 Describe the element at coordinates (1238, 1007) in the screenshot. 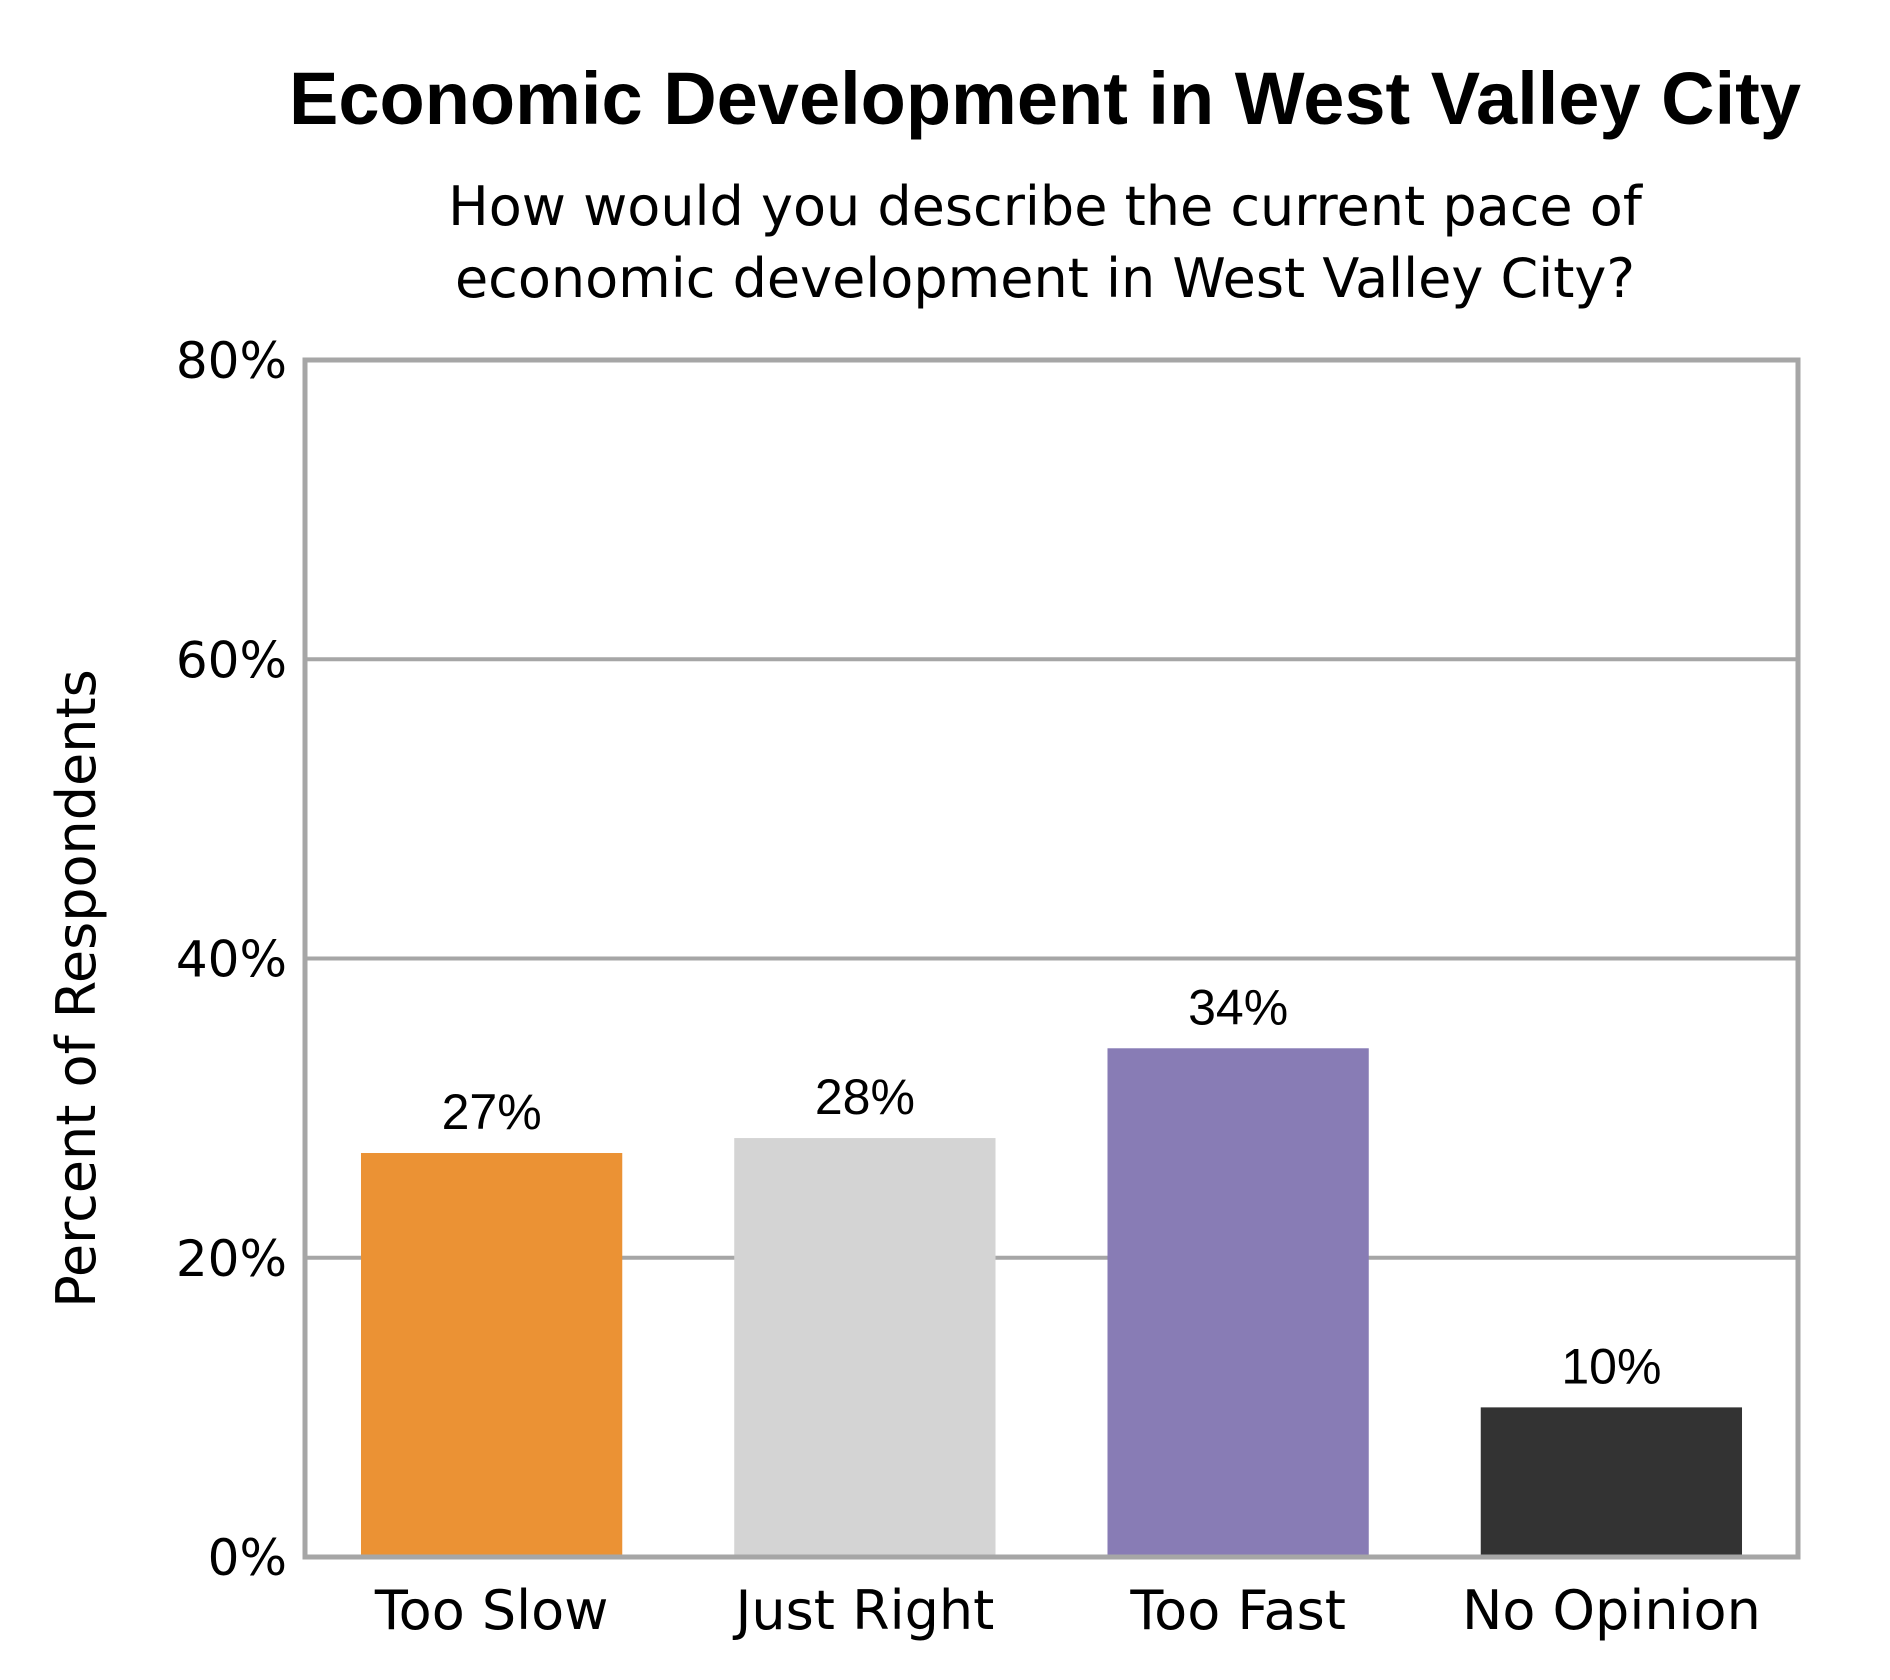

I see `data-label: 34%` at that location.